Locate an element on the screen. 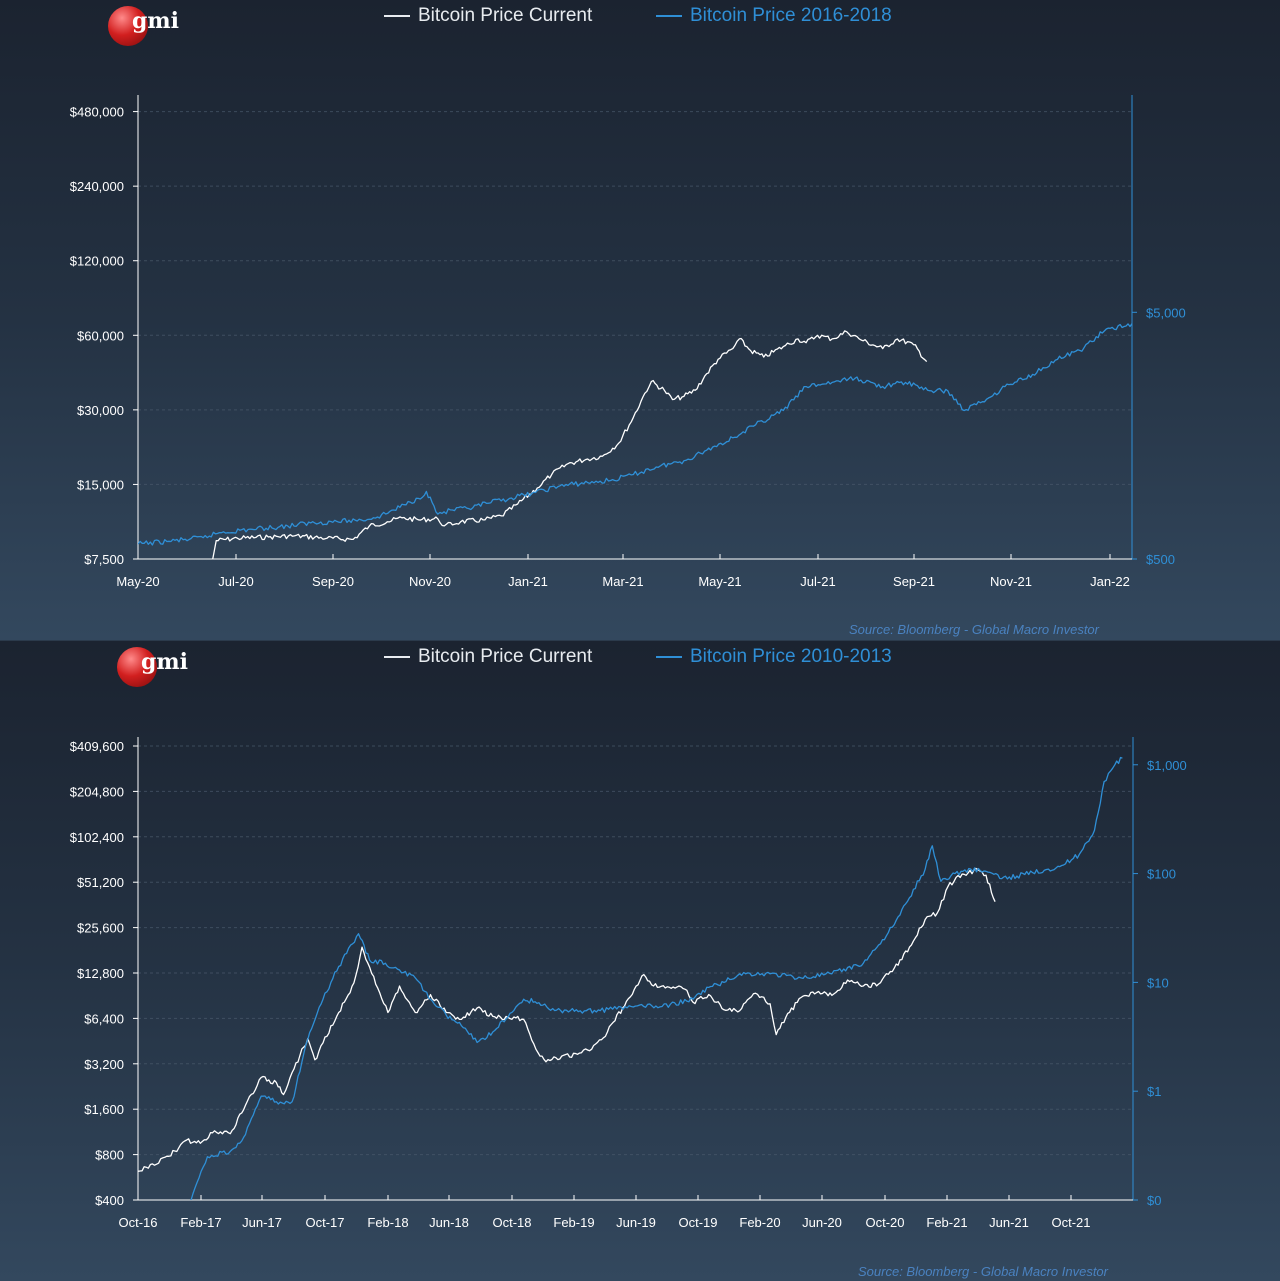 The image size is (1280, 1281). legend-item-history: Bitcoin Price 2016-2018 is located at coordinates (774, 16).